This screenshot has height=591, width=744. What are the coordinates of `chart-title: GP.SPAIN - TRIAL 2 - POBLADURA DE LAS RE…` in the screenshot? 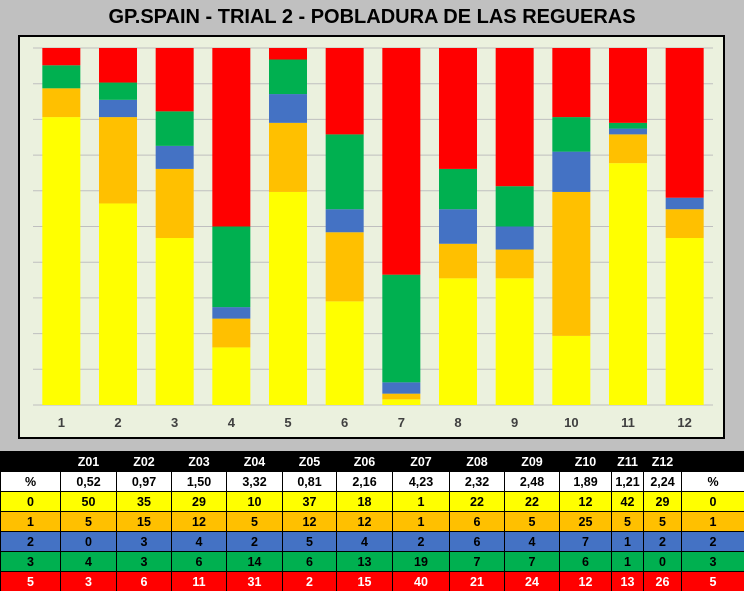 It's located at (372, 17).